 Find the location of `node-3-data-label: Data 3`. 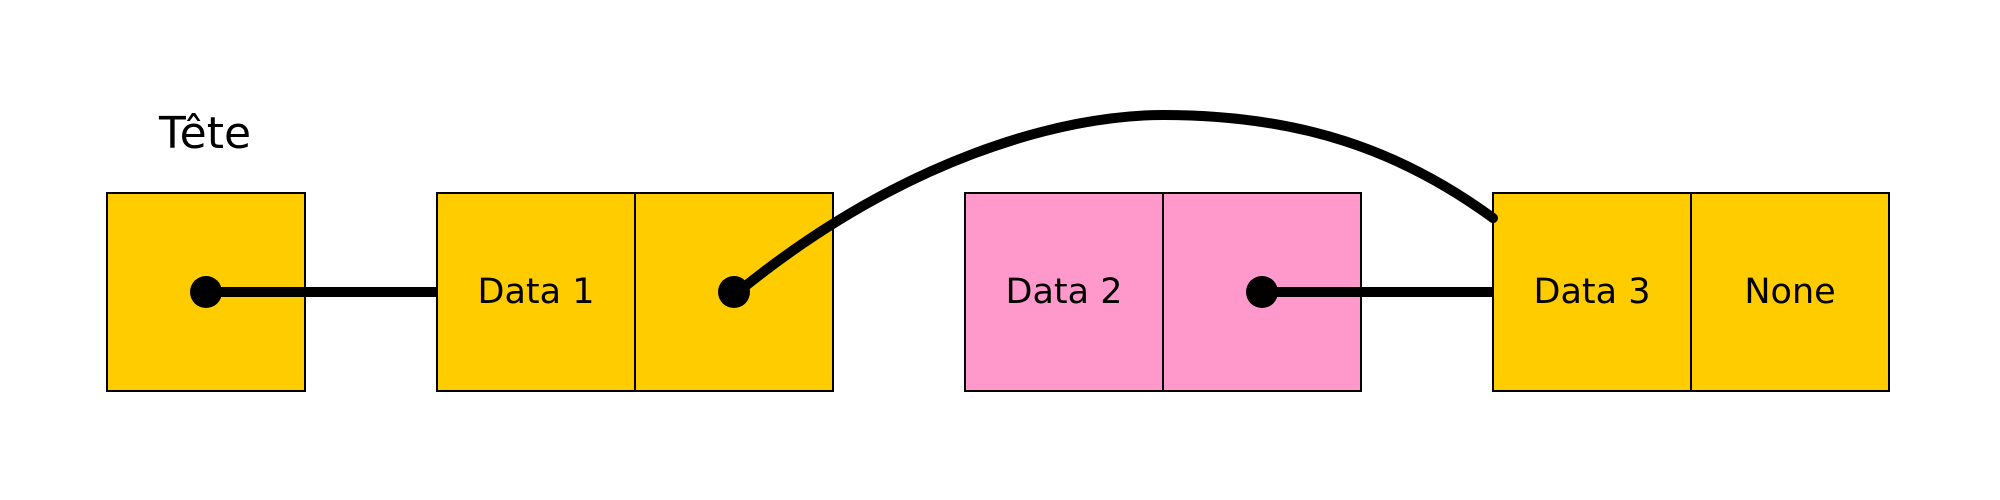

node-3-data-label: Data 3 is located at coordinates (1592, 292).